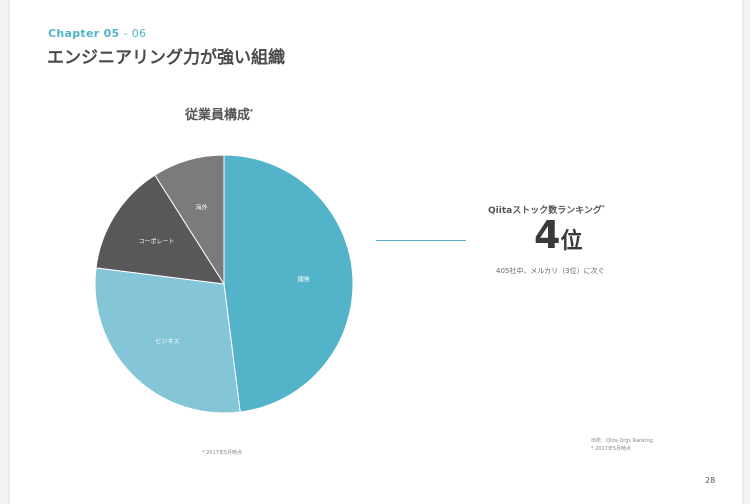 The image size is (750, 504). I want to click on source-line: 出所：Qiita Orgs Ranking, so click(622, 441).